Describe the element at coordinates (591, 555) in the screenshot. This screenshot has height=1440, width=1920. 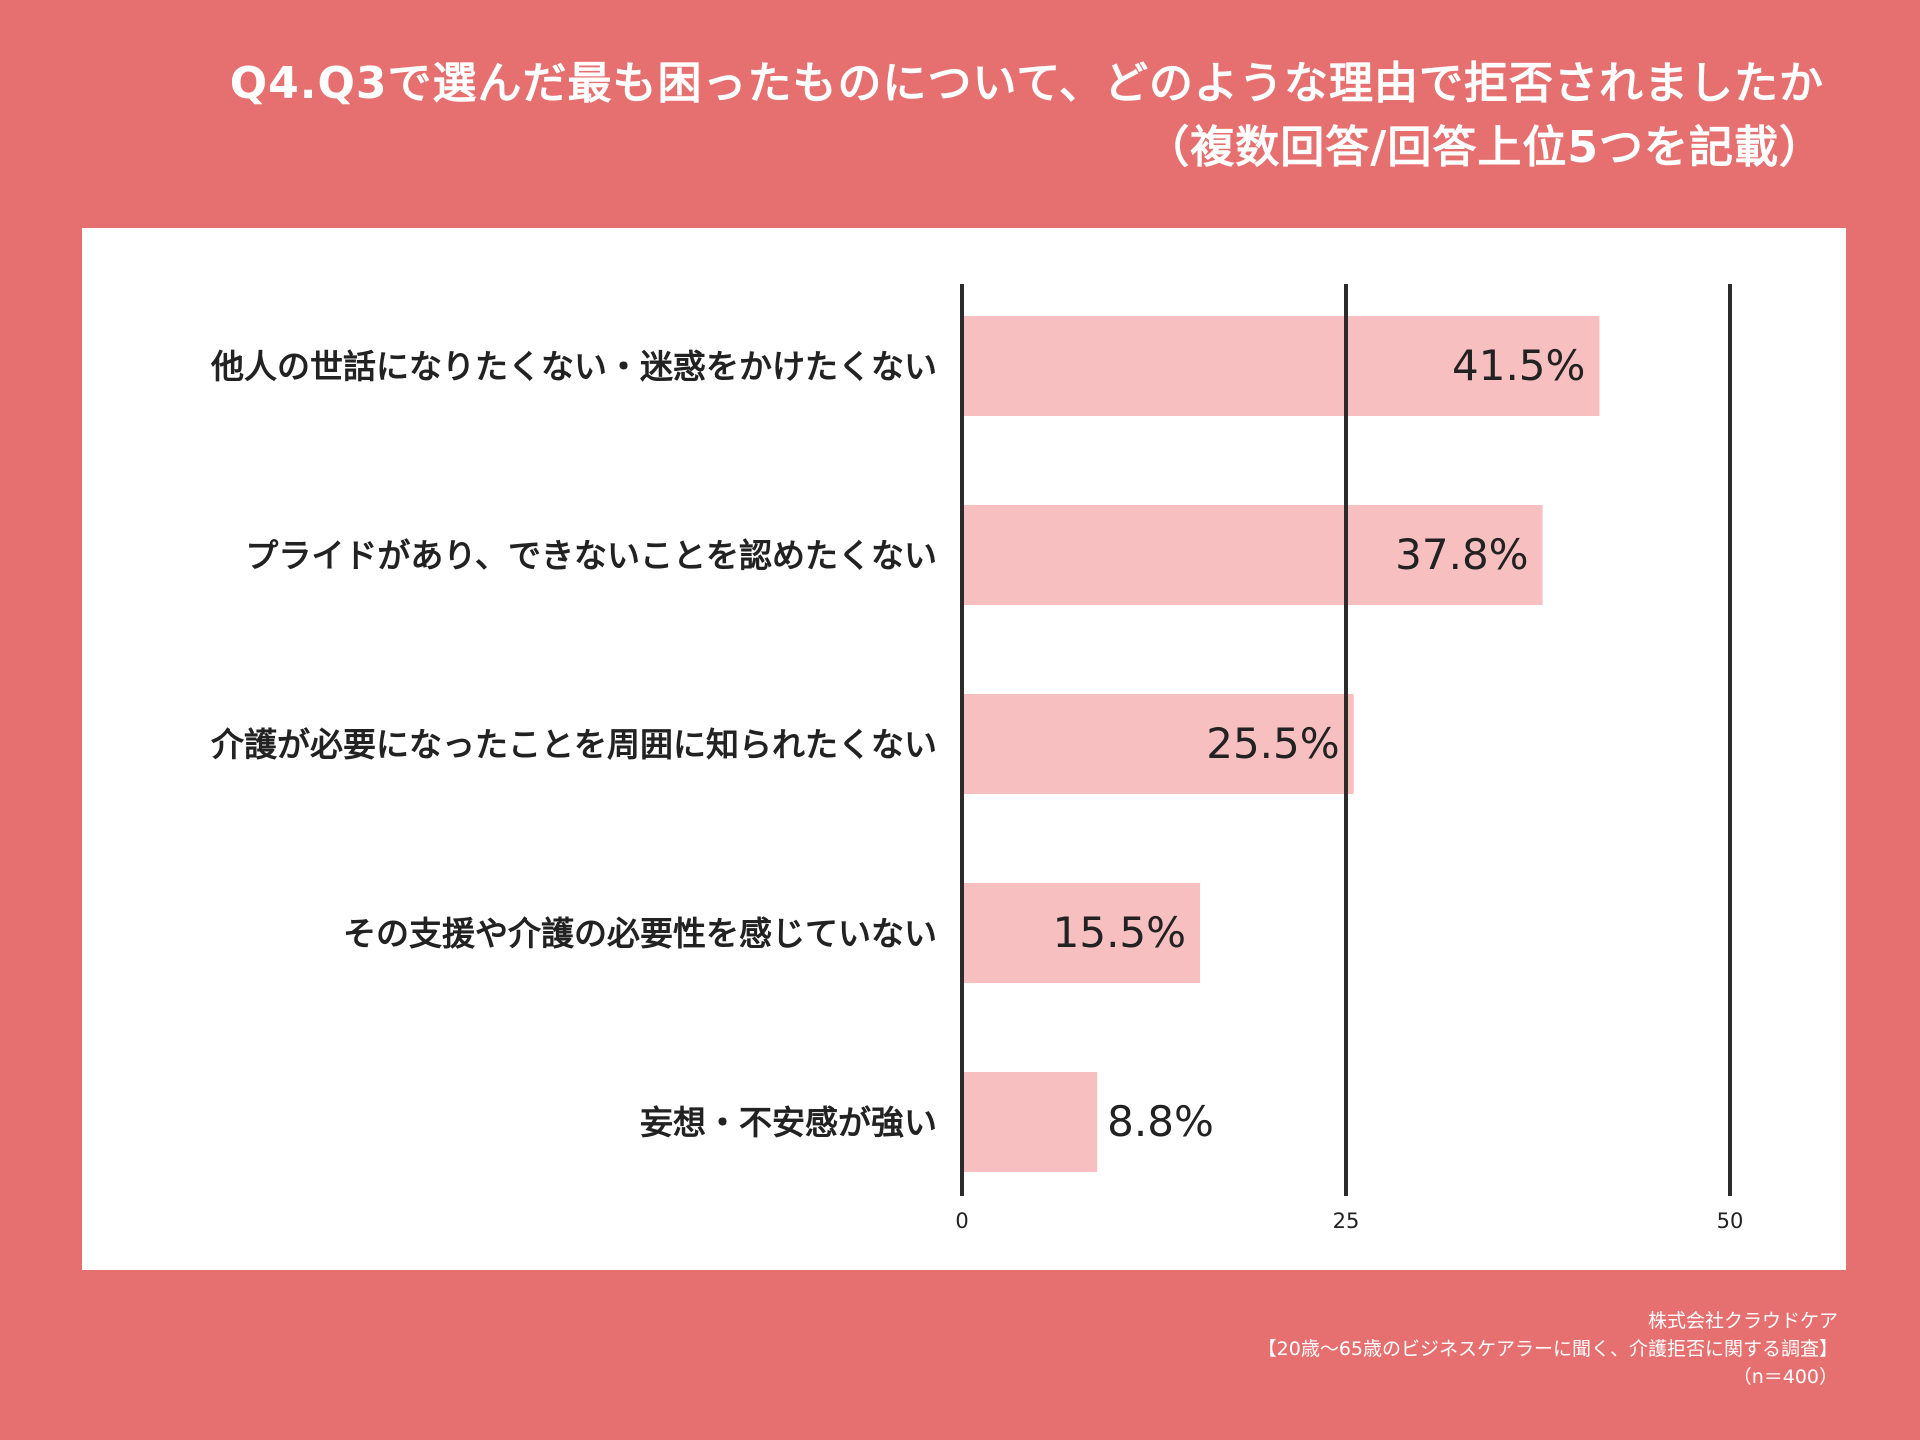
I see `category-label-2: プライドがあり、できないことを認めたくない` at that location.